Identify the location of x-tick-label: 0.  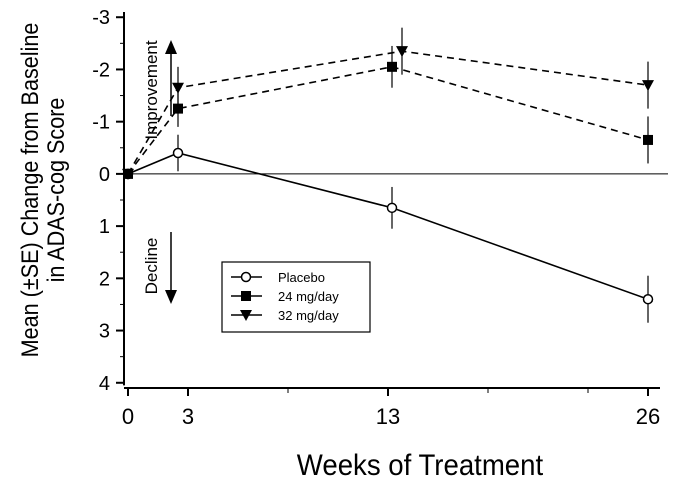
(128, 416).